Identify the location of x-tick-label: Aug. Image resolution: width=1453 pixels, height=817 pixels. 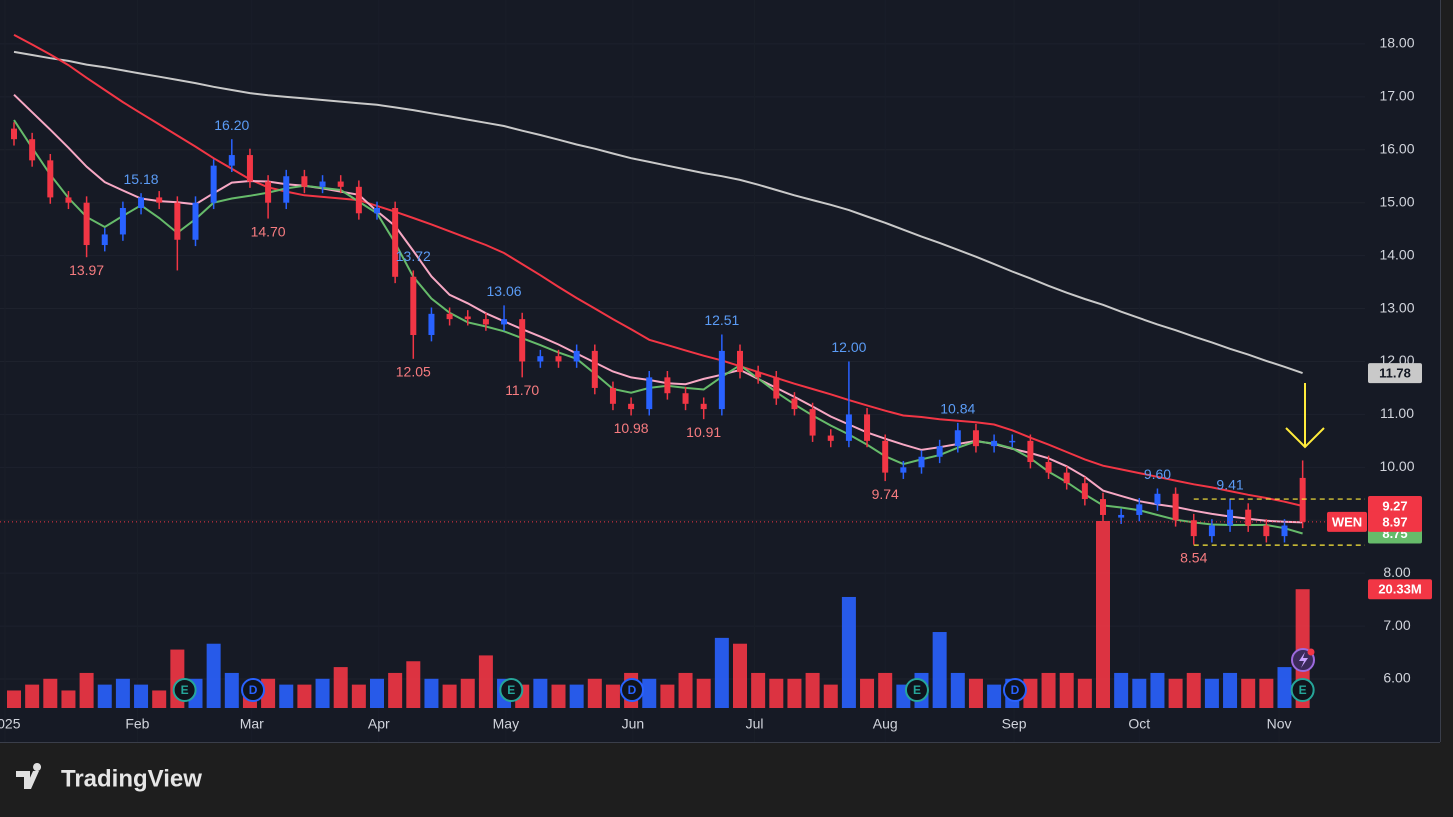
(885, 724).